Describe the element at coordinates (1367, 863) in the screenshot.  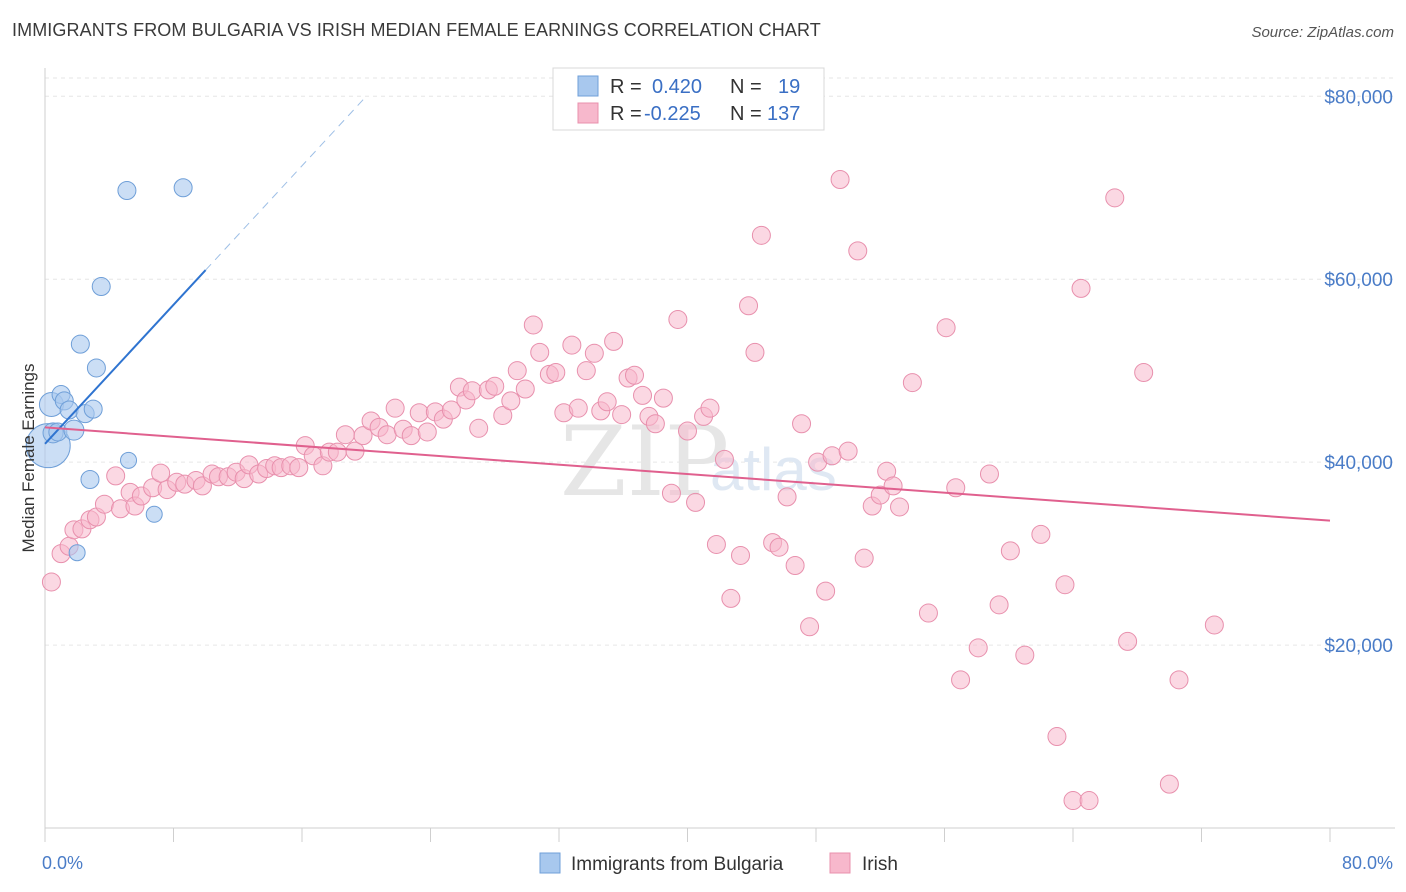
I see `x-tick-label-1: 80.0%` at that location.